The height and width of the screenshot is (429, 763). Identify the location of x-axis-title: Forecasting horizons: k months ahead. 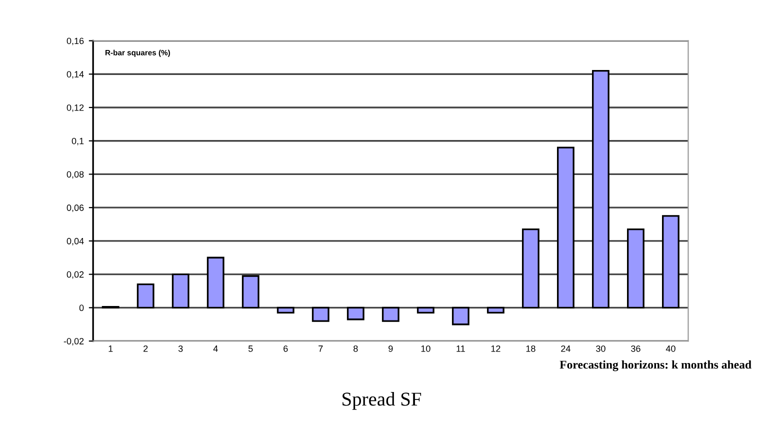
(656, 366).